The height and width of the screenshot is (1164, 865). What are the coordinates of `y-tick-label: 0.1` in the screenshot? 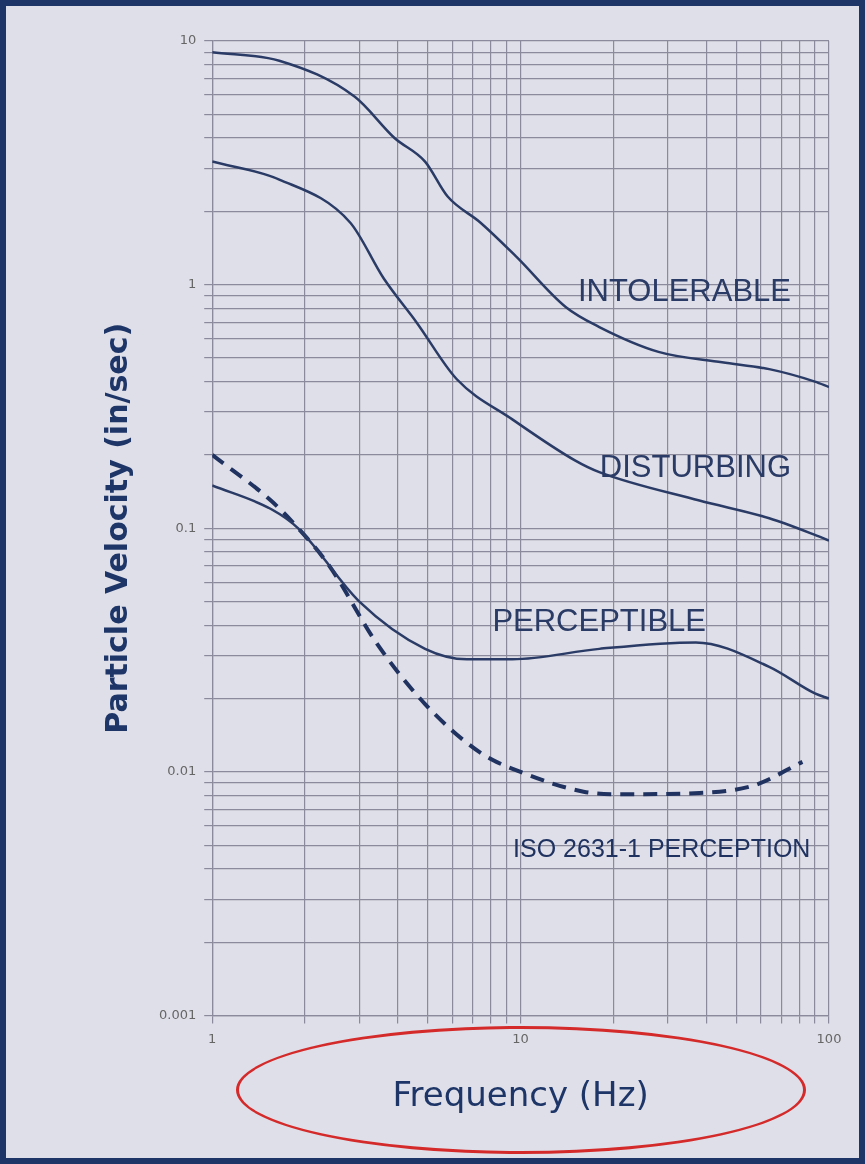 It's located at (186, 527).